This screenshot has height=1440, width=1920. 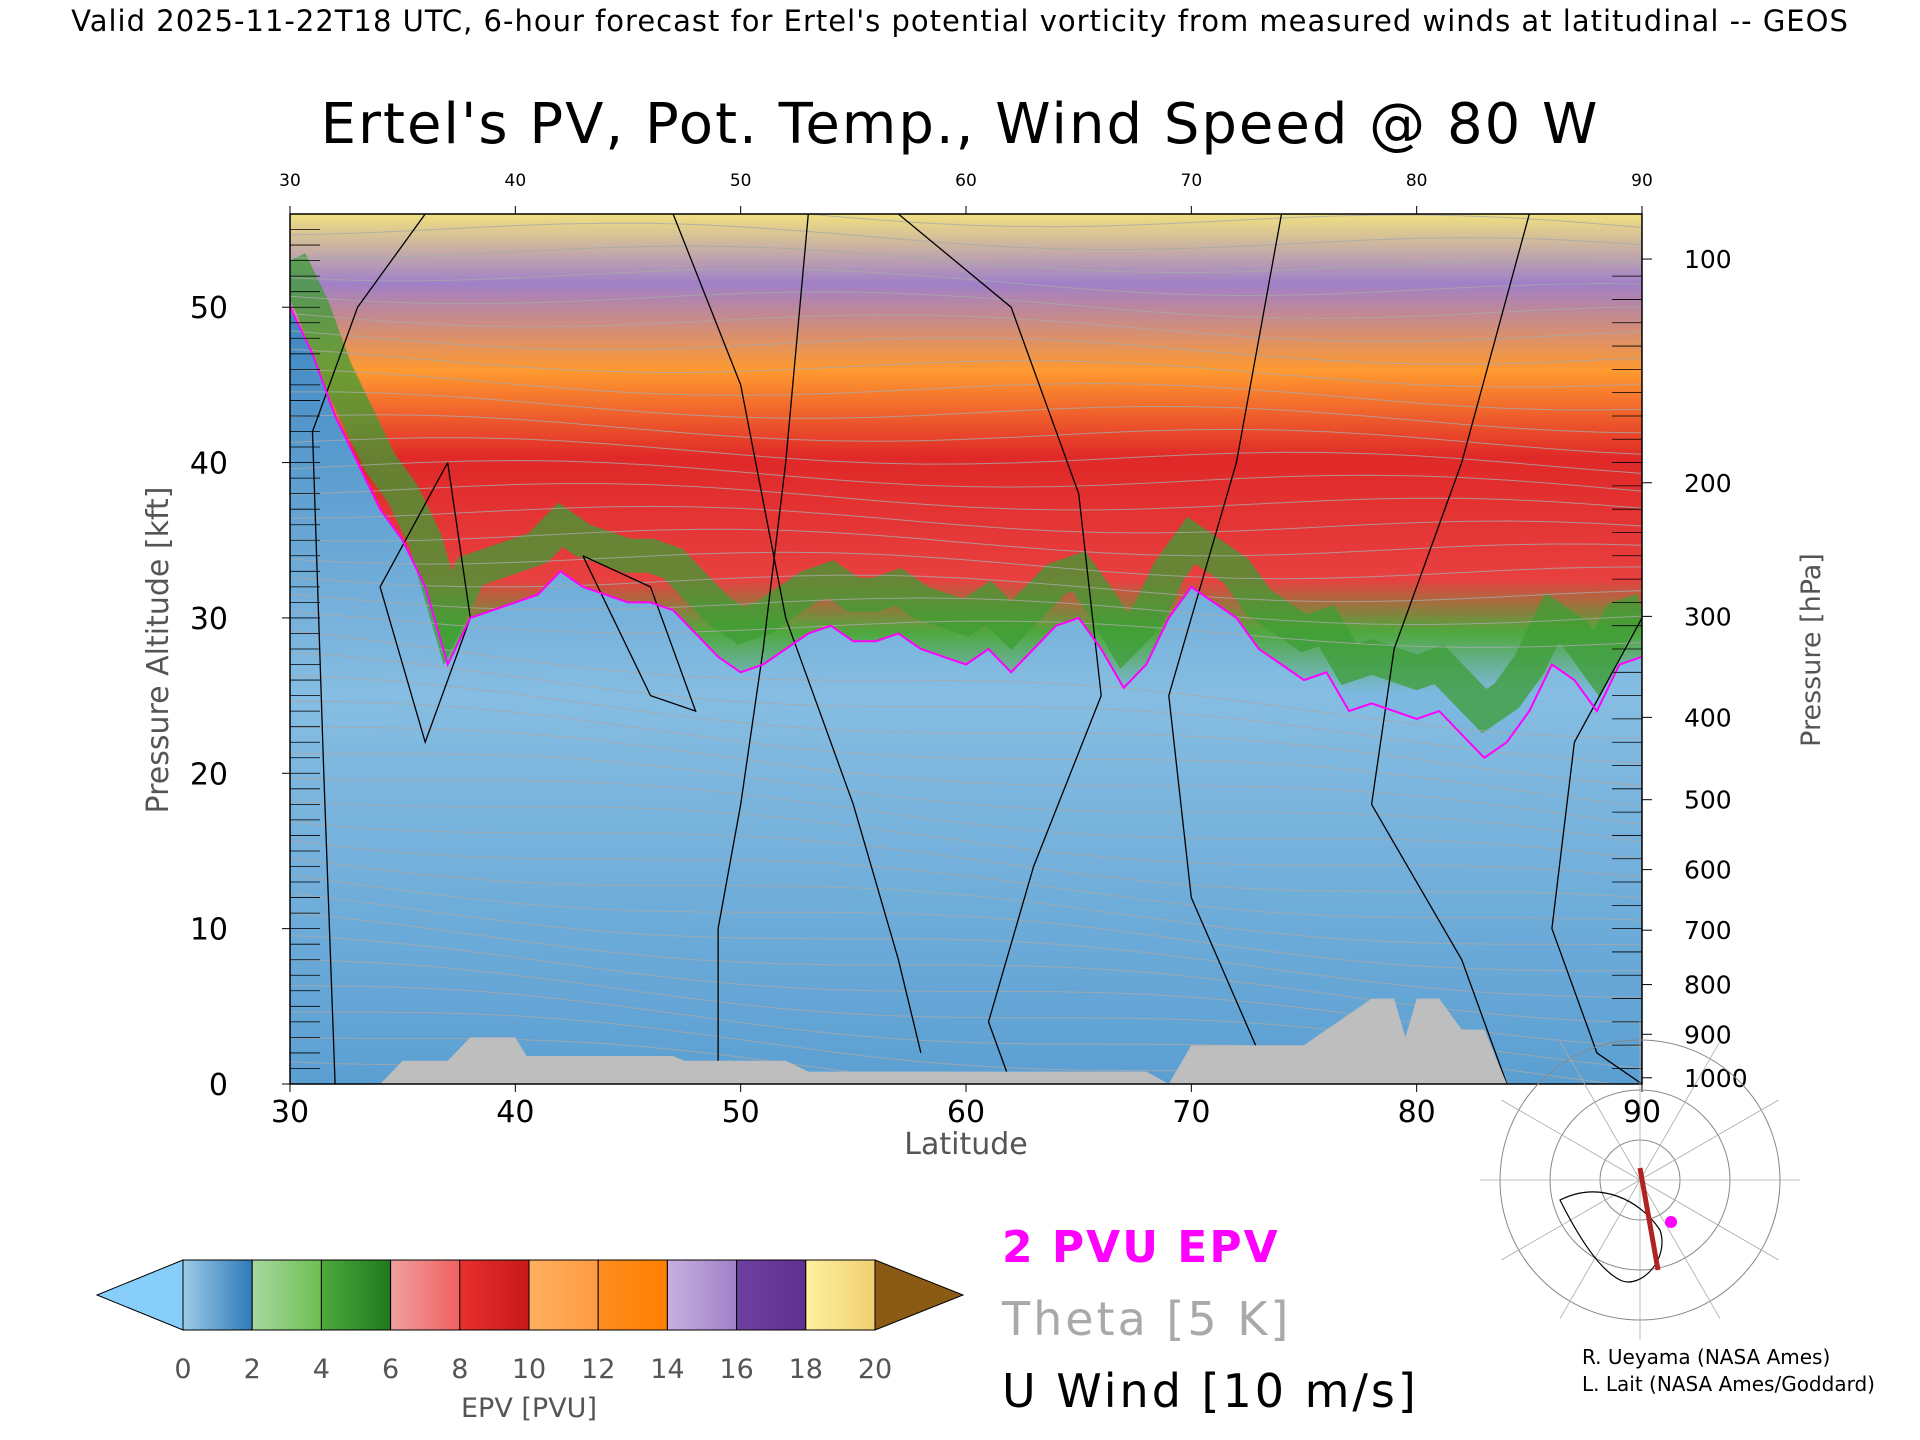 I want to click on y-tick-label: 10, so click(x=209, y=930).